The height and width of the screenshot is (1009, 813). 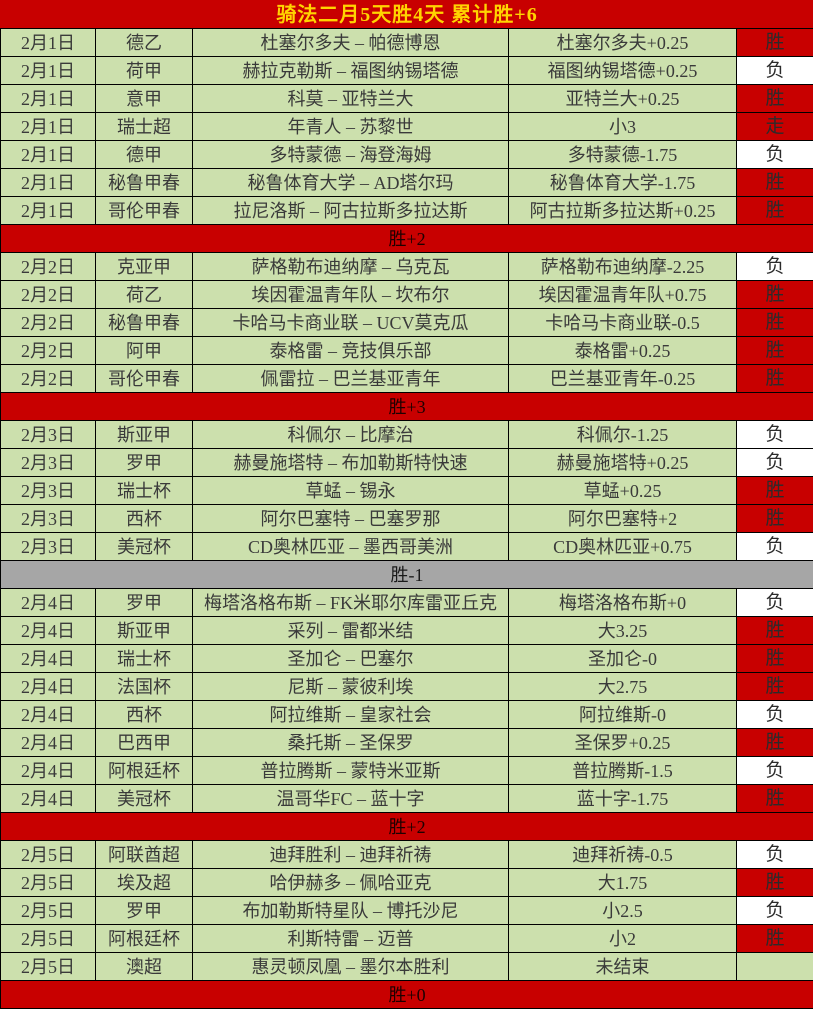 I want to click on cell-pick: 杜塞尔多夫+0.25, so click(x=623, y=43).